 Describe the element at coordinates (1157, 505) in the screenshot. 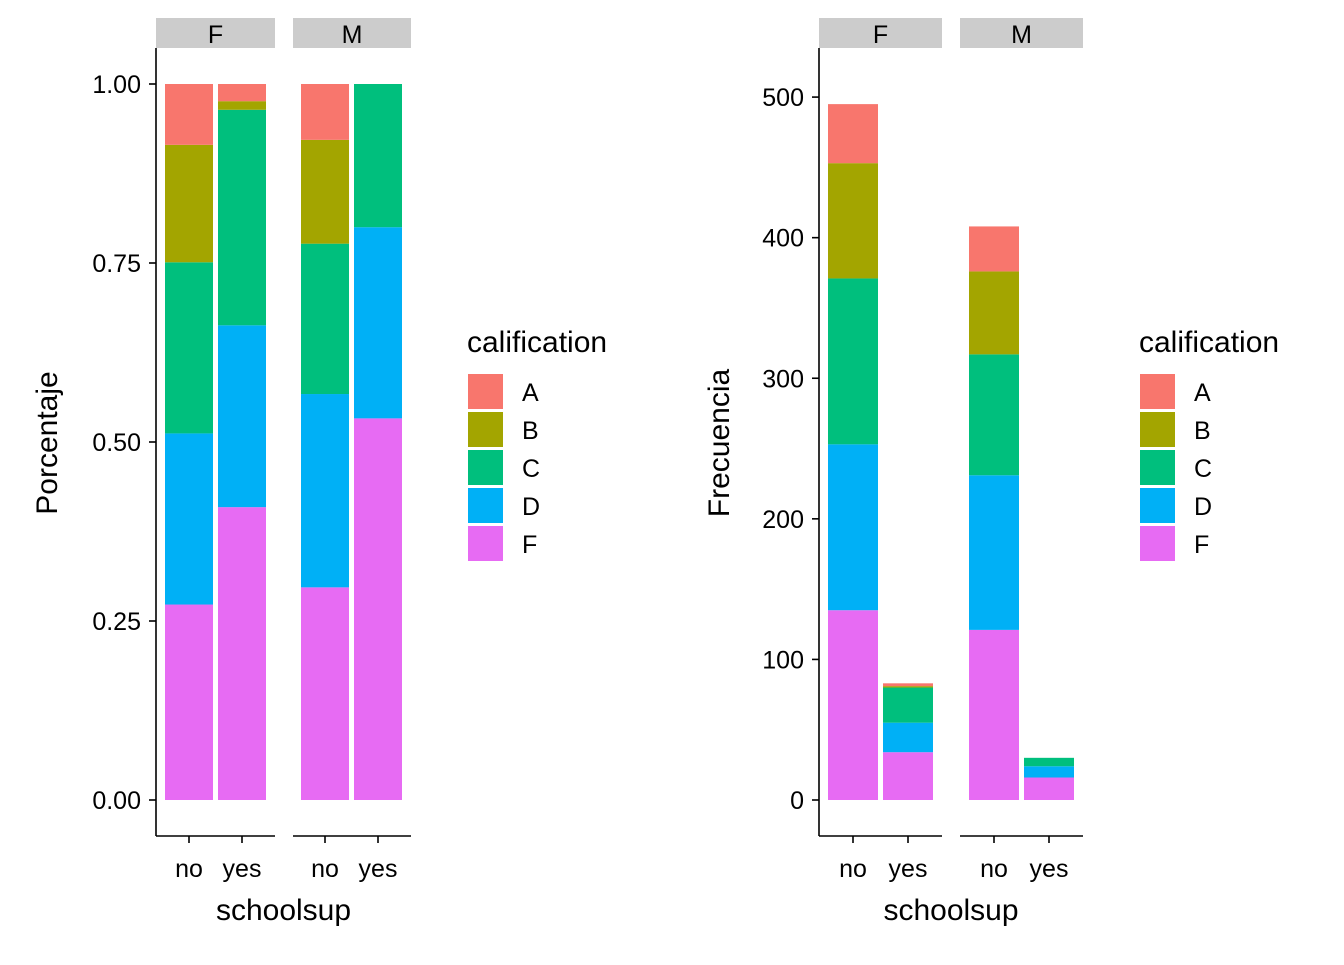

I see `chart2-legend-key-D` at that location.